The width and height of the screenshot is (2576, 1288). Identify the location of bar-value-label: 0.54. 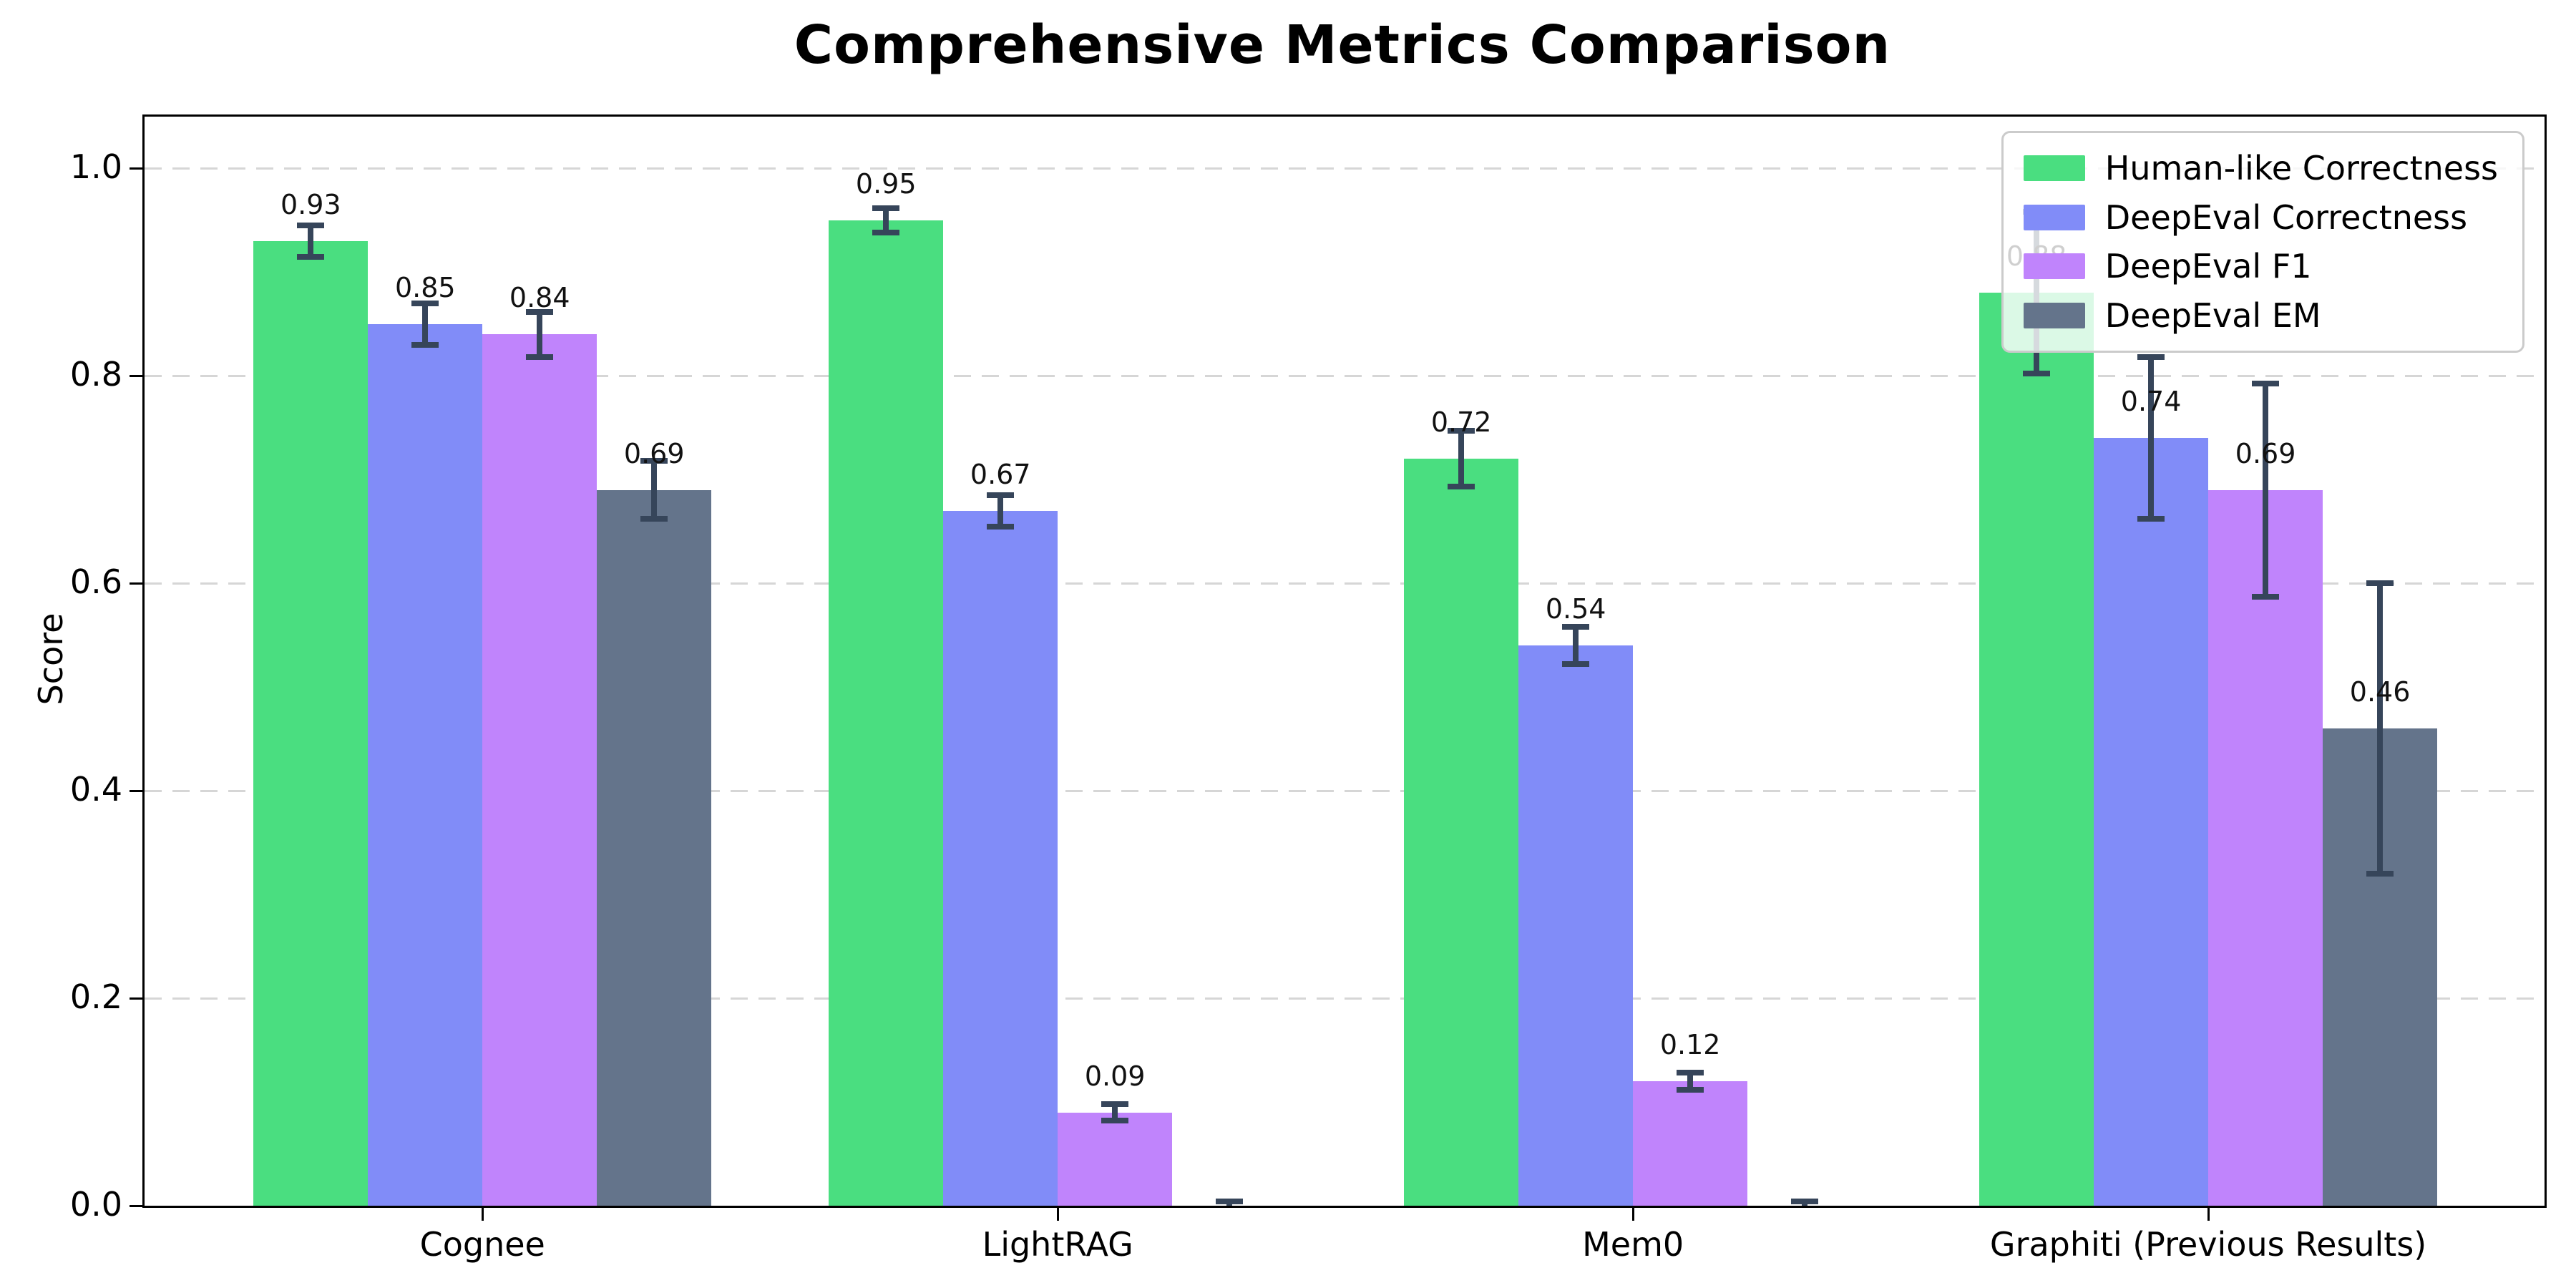
(1575, 609).